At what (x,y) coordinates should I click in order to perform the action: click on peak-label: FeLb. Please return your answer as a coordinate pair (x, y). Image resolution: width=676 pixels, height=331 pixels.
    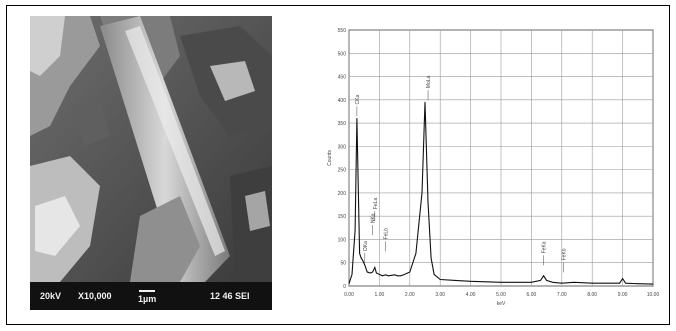
    Looking at the image, I should click on (386, 234).